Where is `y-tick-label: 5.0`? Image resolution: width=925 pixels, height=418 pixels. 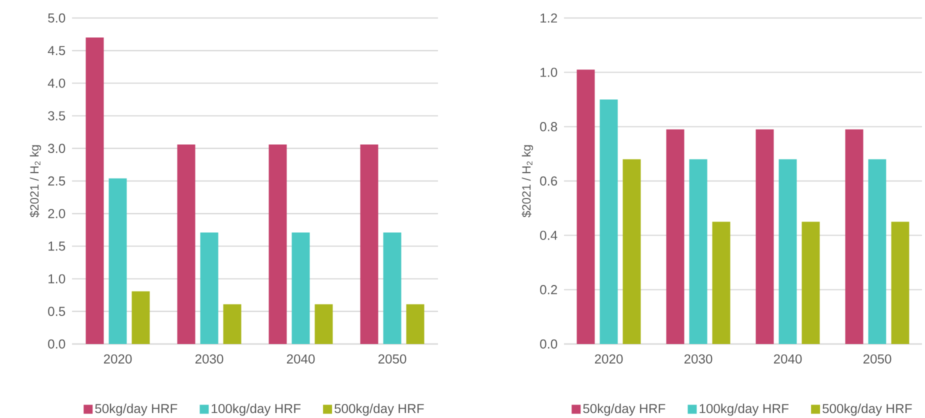
y-tick-label: 5.0 is located at coordinates (57, 18).